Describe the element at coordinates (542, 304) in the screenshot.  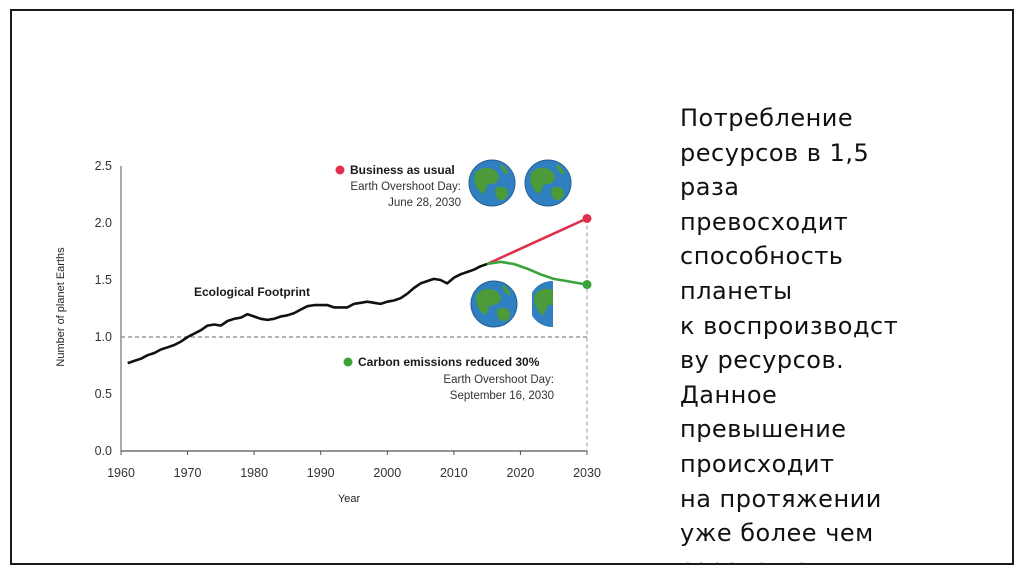
I see `earth-globe-partial-icon` at that location.